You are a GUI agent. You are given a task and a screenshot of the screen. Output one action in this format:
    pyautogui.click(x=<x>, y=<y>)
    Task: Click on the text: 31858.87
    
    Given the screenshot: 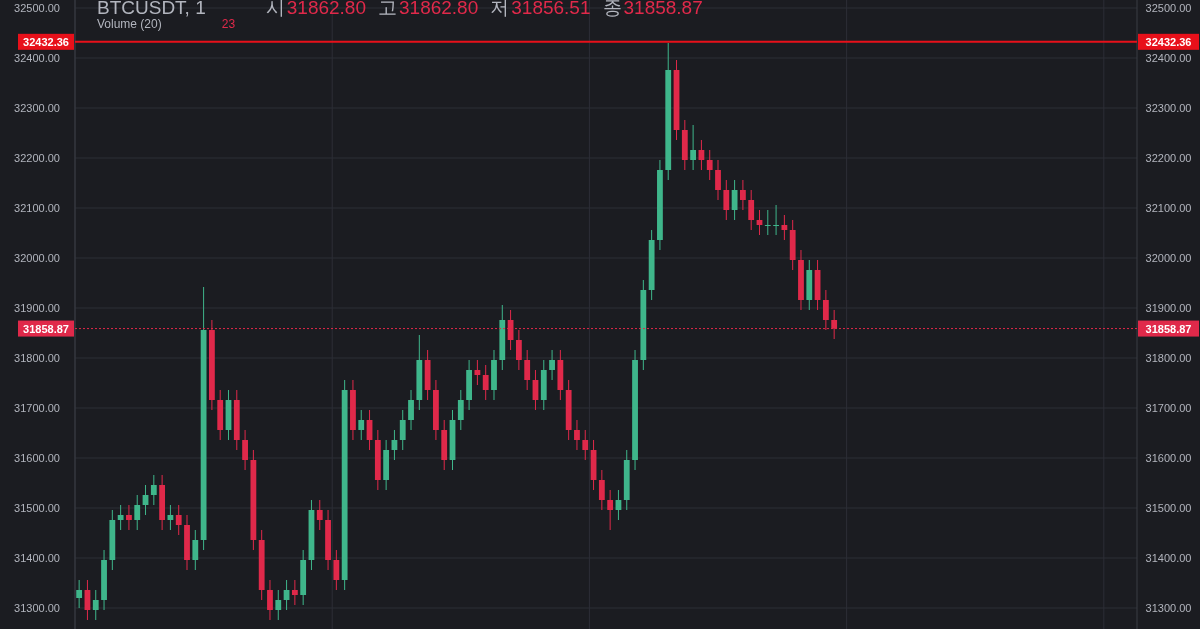 What is the action you would take?
    pyautogui.click(x=1168, y=328)
    